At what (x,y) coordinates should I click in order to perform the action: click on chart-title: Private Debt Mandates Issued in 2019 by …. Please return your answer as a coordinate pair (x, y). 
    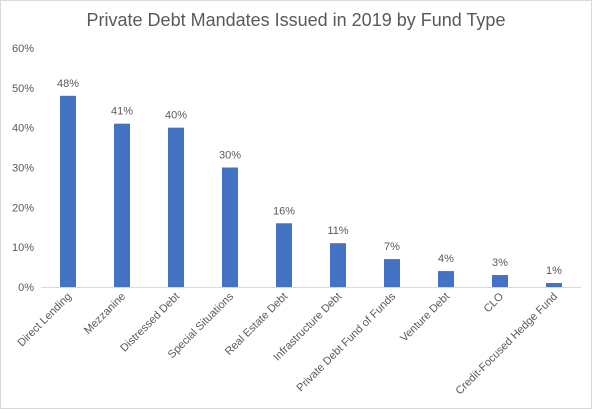
    Looking at the image, I should click on (296, 20).